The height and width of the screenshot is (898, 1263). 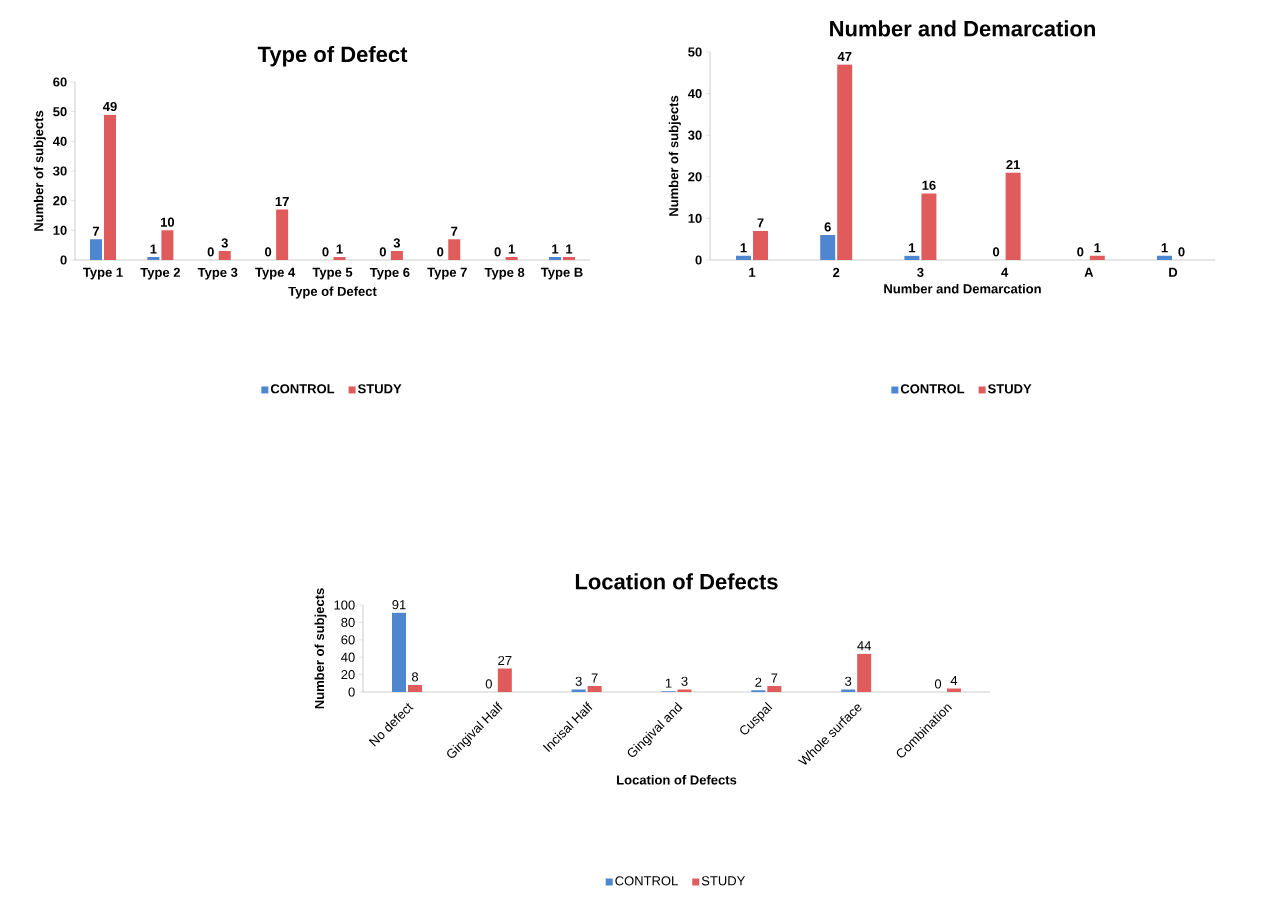 What do you see at coordinates (332, 292) in the screenshot?
I see `x-axis-title: Type of Defect` at bounding box center [332, 292].